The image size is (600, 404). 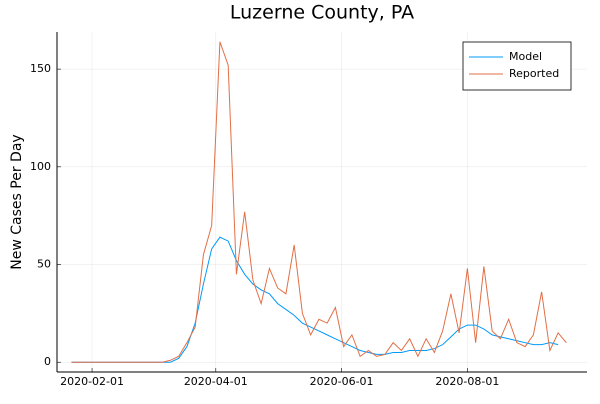 I want to click on y-tick-label: 50, so click(x=44, y=264).